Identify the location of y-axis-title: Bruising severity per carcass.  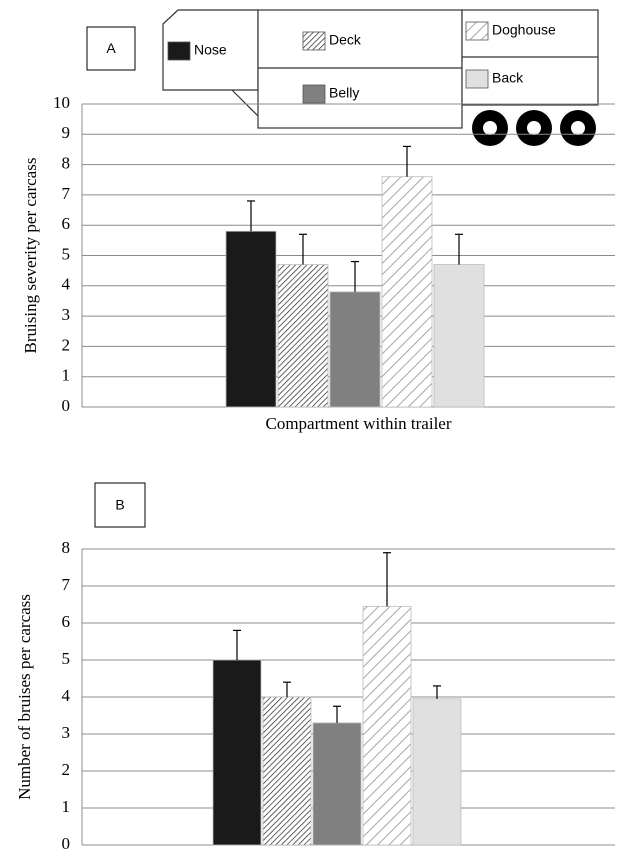
(30, 256).